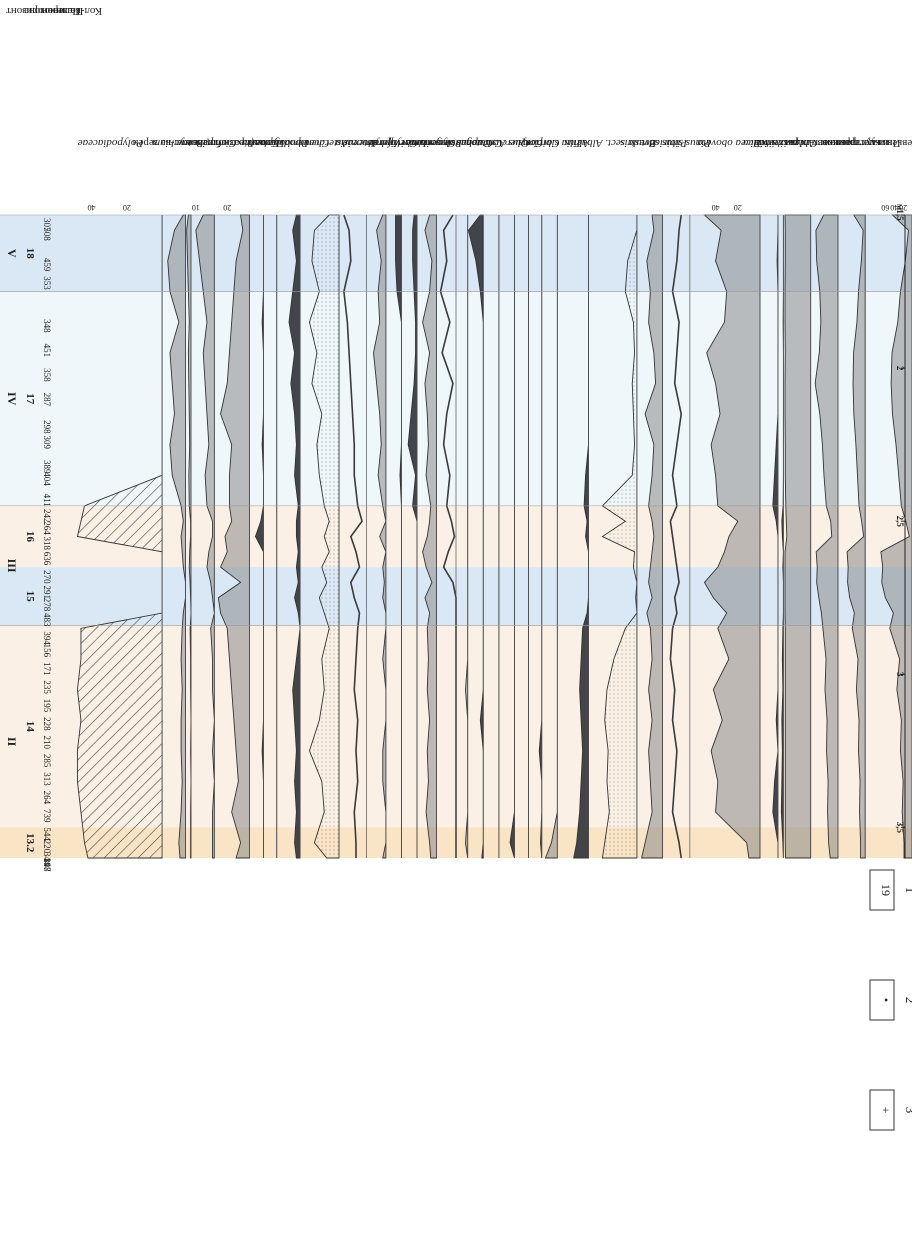 Image resolution: width=912 pixels, height=1251 pixels. I want to click on panel-abies-sibirica: Abies sibirica, so click(785, 498).